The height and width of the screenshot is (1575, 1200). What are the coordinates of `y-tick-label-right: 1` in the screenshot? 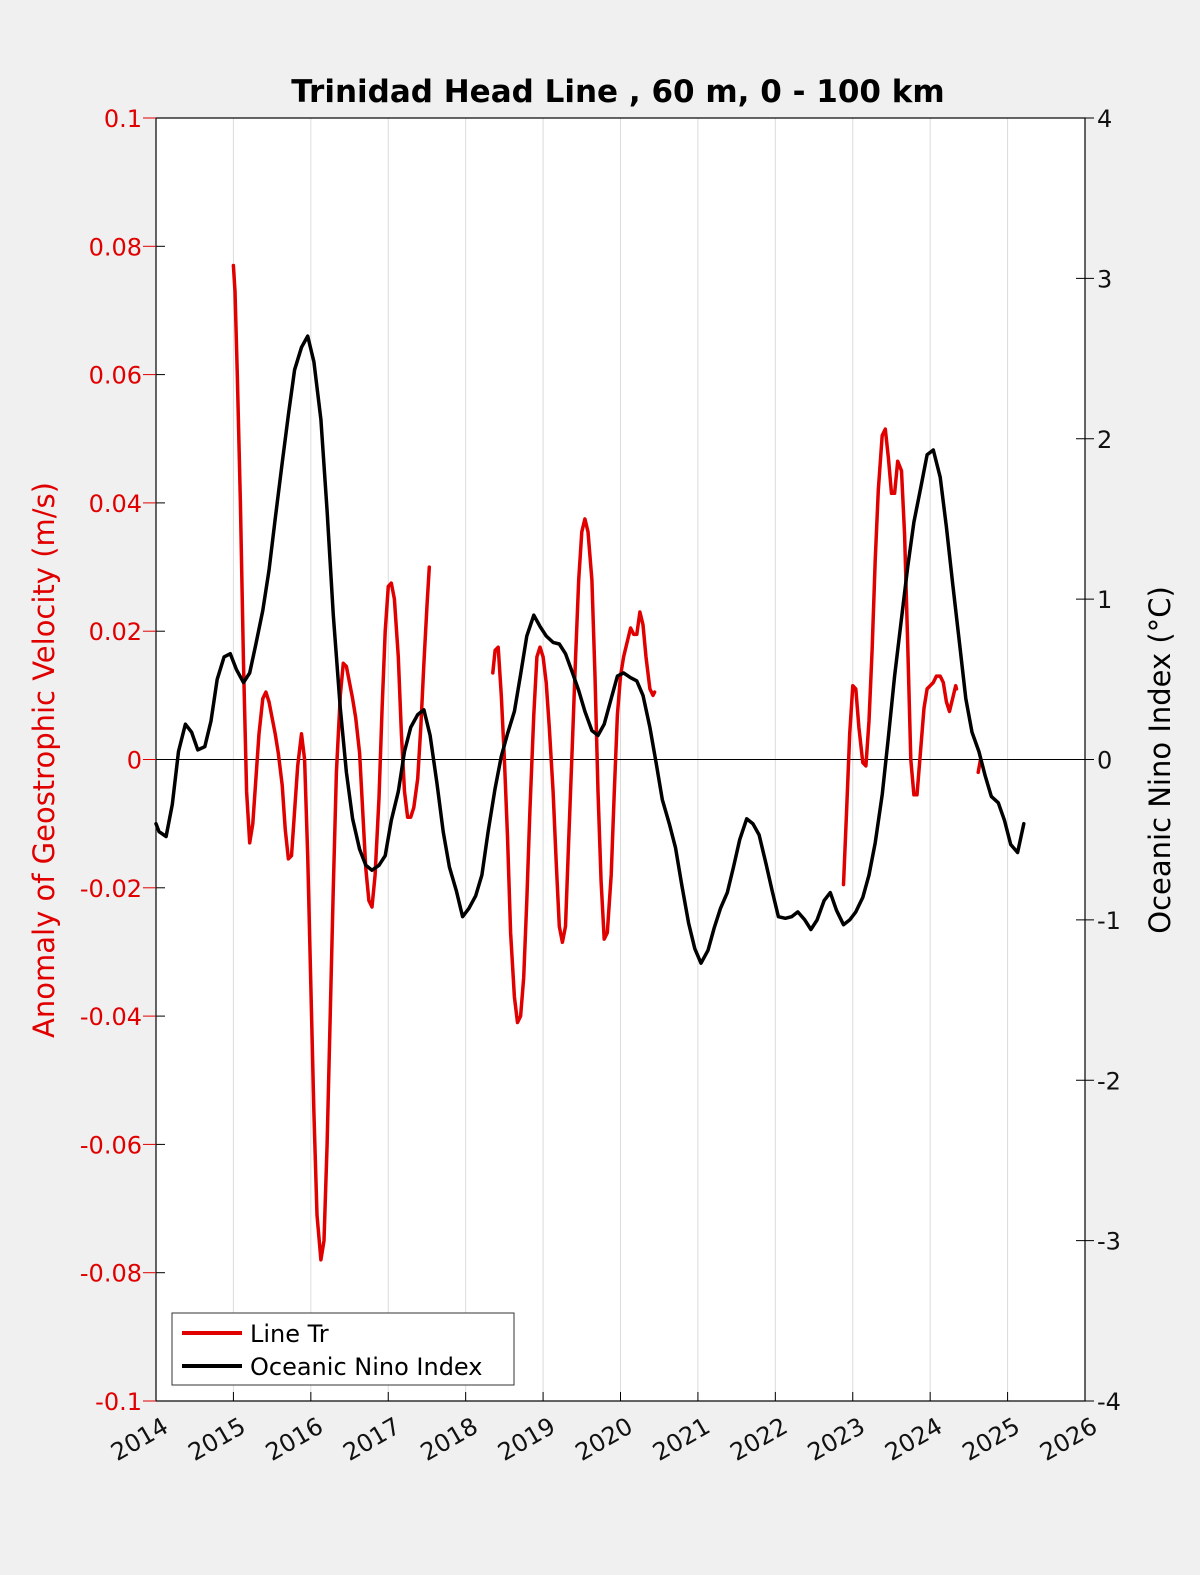 It's located at (1104, 600).